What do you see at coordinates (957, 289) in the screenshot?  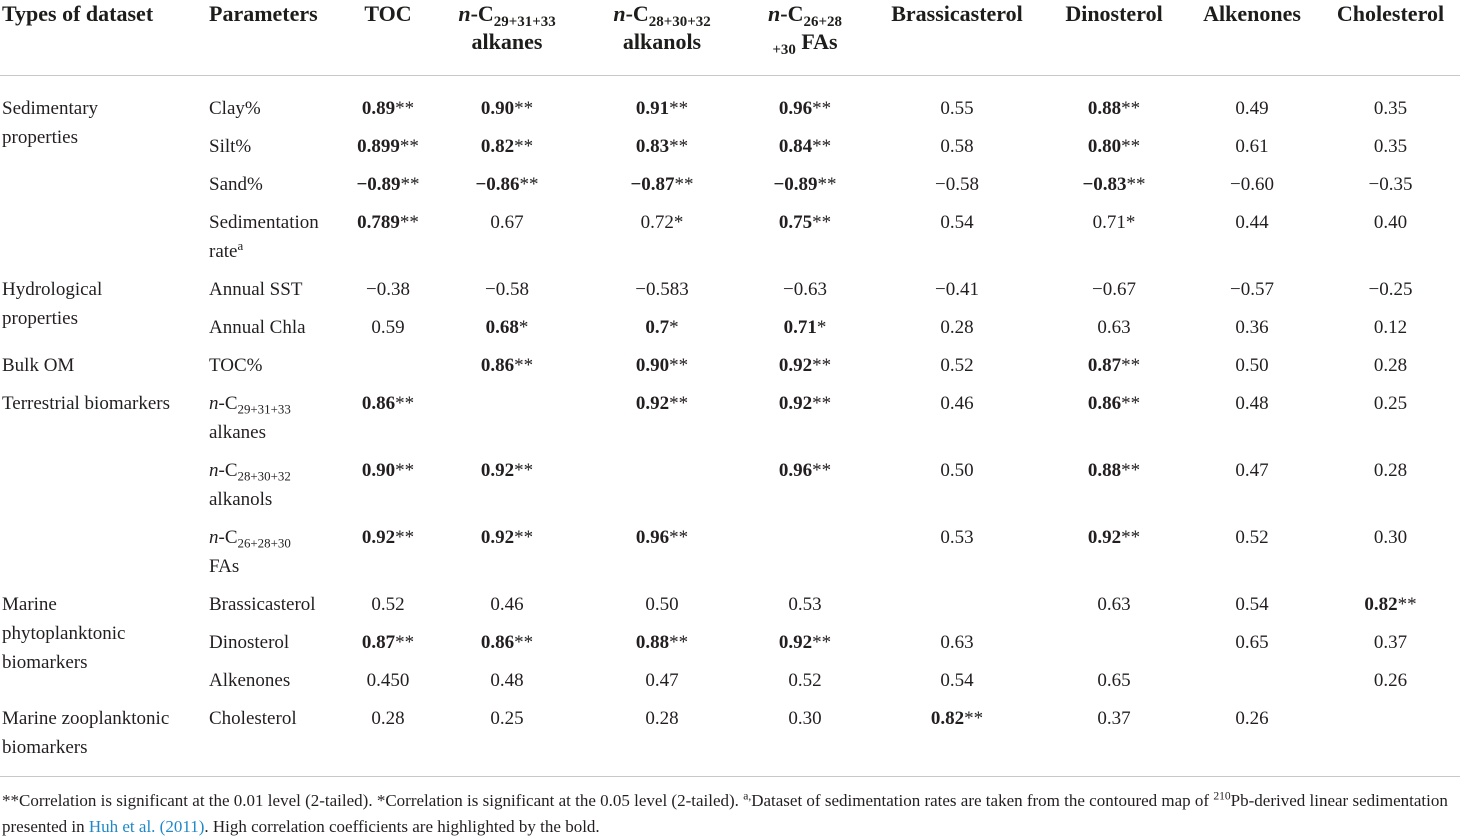 I see `correlation-value: −0.41` at bounding box center [957, 289].